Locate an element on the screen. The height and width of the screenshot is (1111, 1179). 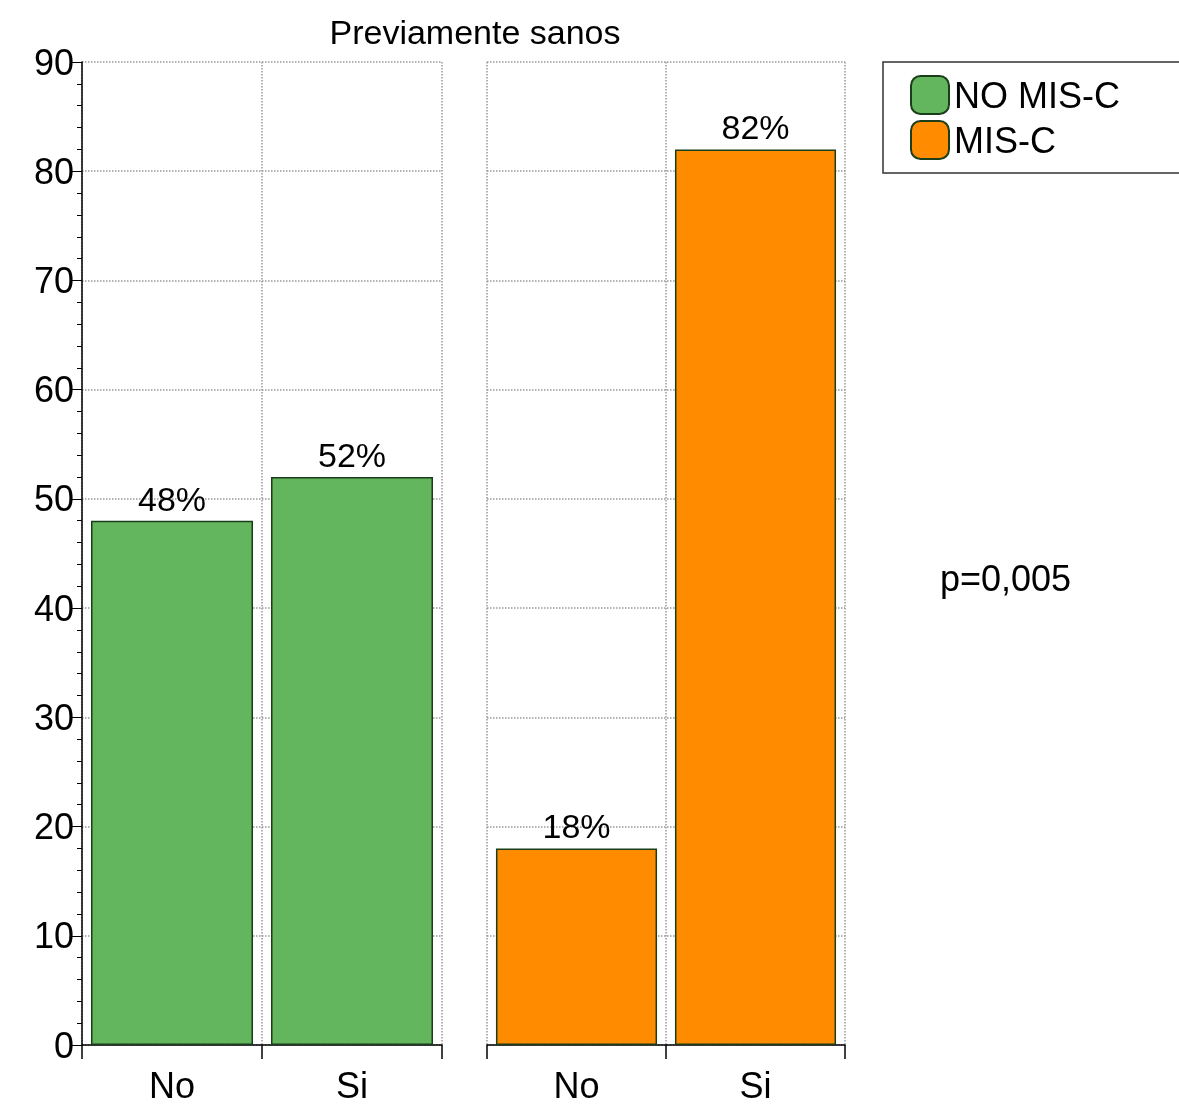
data-label: 82% is located at coordinates (755, 127).